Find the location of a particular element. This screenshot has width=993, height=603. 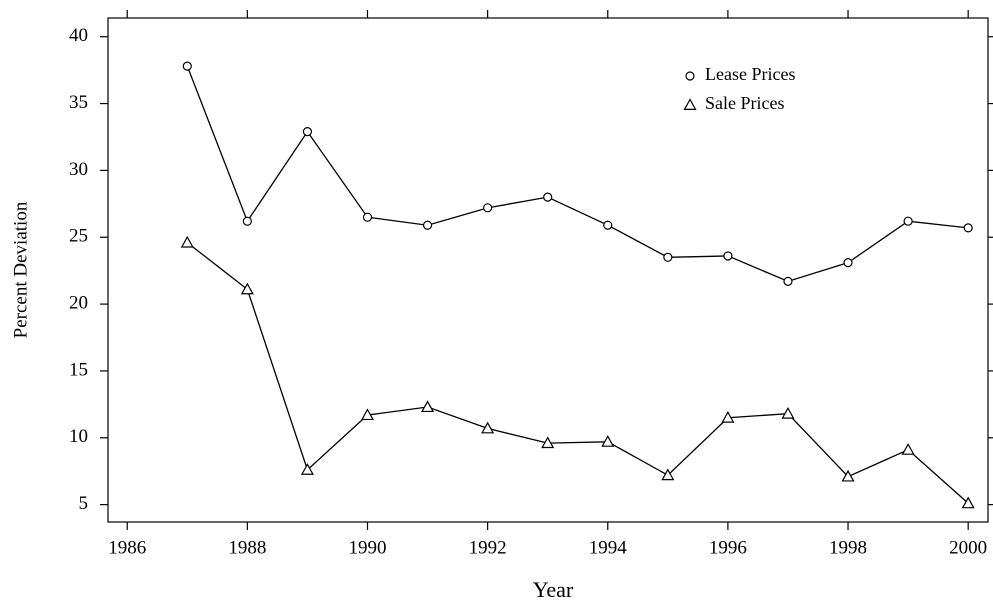

x-axis-label: Year is located at coordinates (553, 589).